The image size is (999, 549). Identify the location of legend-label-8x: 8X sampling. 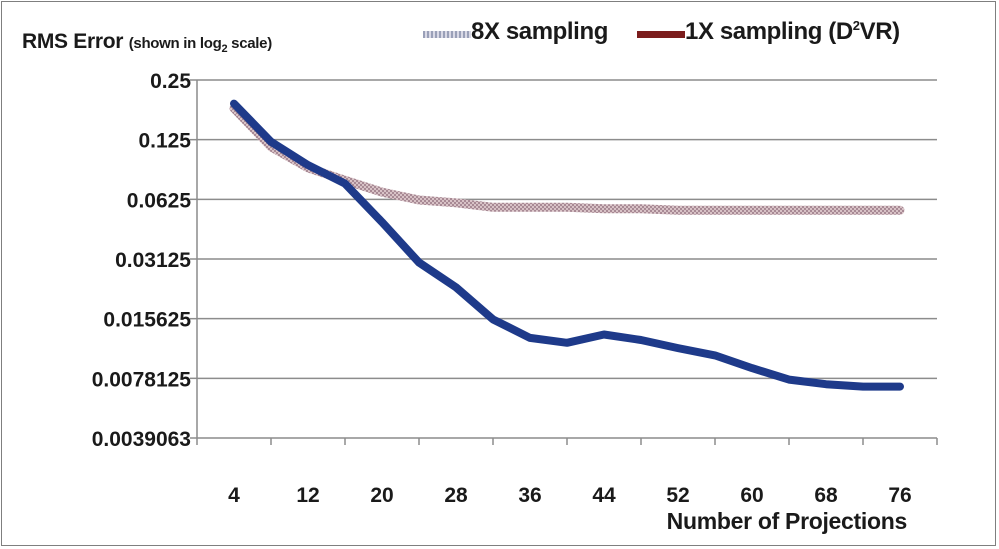
(539, 31).